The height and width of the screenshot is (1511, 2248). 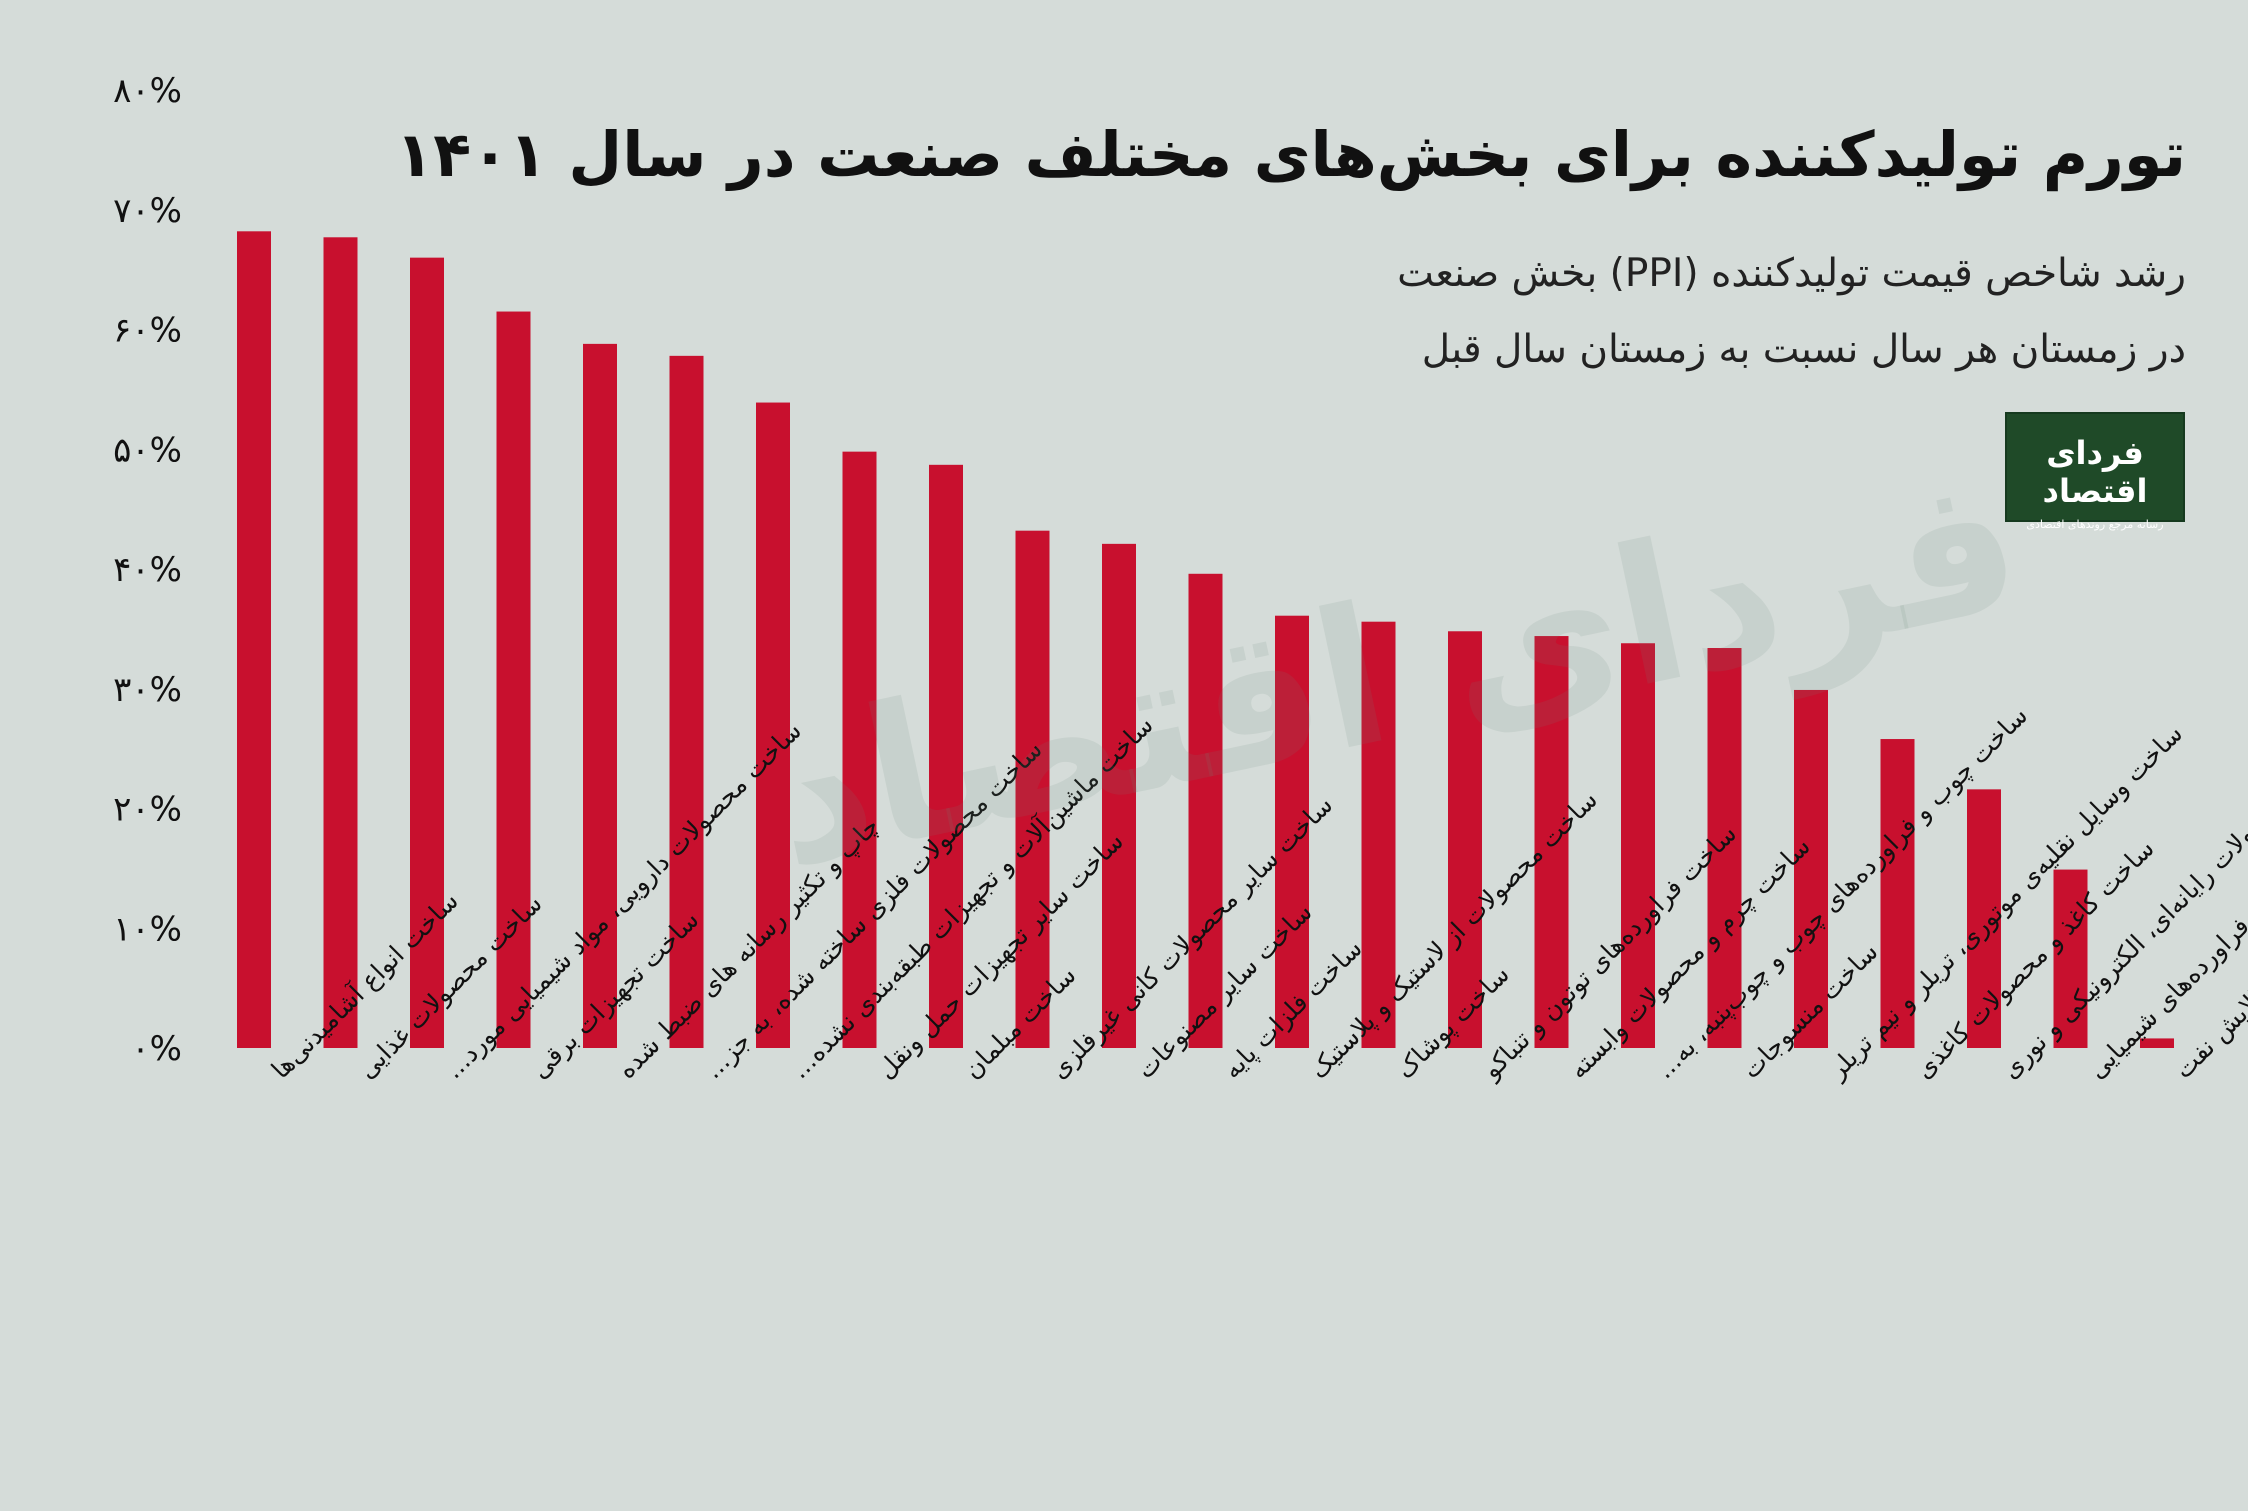 I want to click on y-tick-label: ۵۰%, so click(x=147, y=450).